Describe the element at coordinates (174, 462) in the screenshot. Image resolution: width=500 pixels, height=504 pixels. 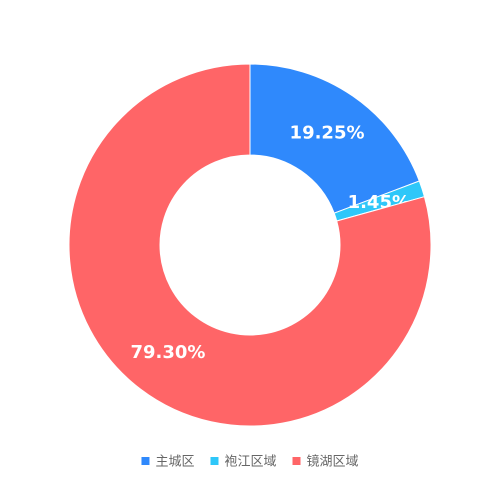
I see `legend-label: 主城区` at that location.